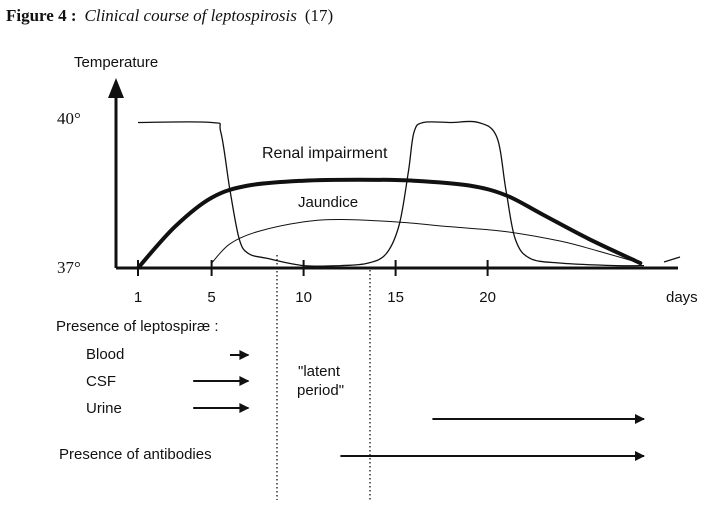 Image resolution: width=714 pixels, height=507 pixels. I want to click on series-label-renal-impairment: Renal impairment, so click(325, 153).